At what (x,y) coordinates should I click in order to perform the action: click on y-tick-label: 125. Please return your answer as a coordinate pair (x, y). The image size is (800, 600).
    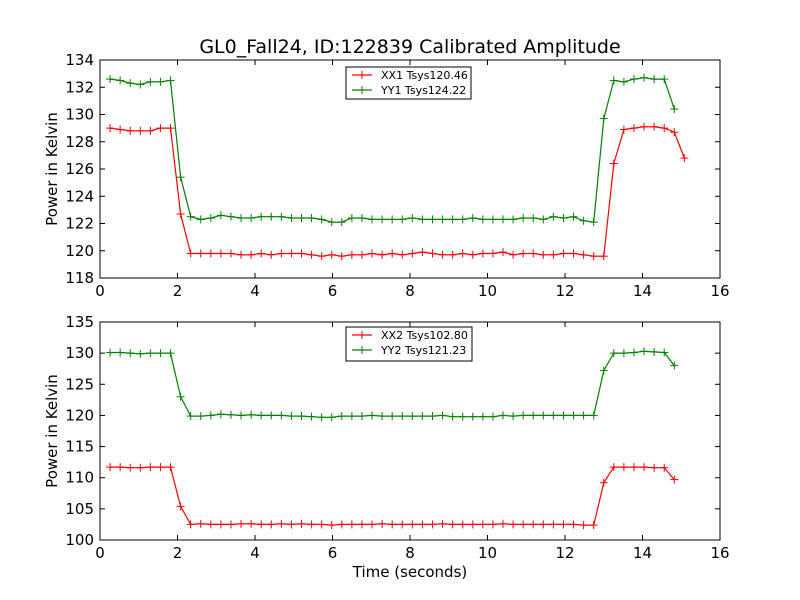
    Looking at the image, I should click on (79, 384).